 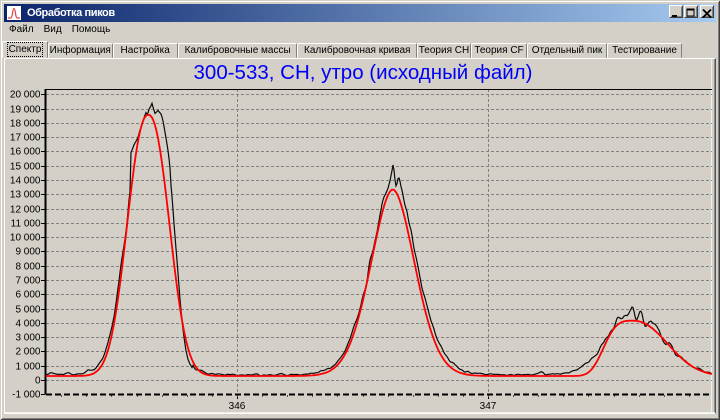 What do you see at coordinates (27, 352) in the screenshot?
I see `svg-text: 2 000` at bounding box center [27, 352].